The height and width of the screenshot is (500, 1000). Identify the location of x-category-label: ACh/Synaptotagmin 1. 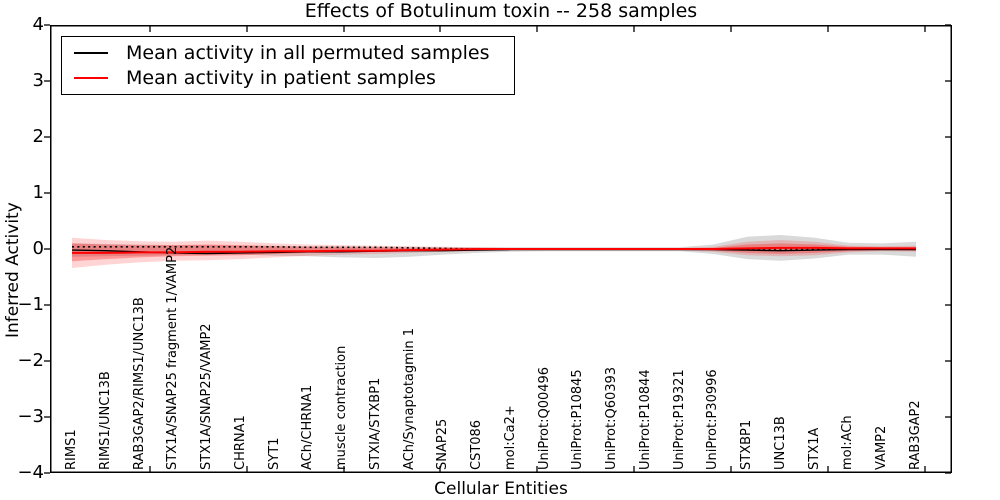
(409, 398).